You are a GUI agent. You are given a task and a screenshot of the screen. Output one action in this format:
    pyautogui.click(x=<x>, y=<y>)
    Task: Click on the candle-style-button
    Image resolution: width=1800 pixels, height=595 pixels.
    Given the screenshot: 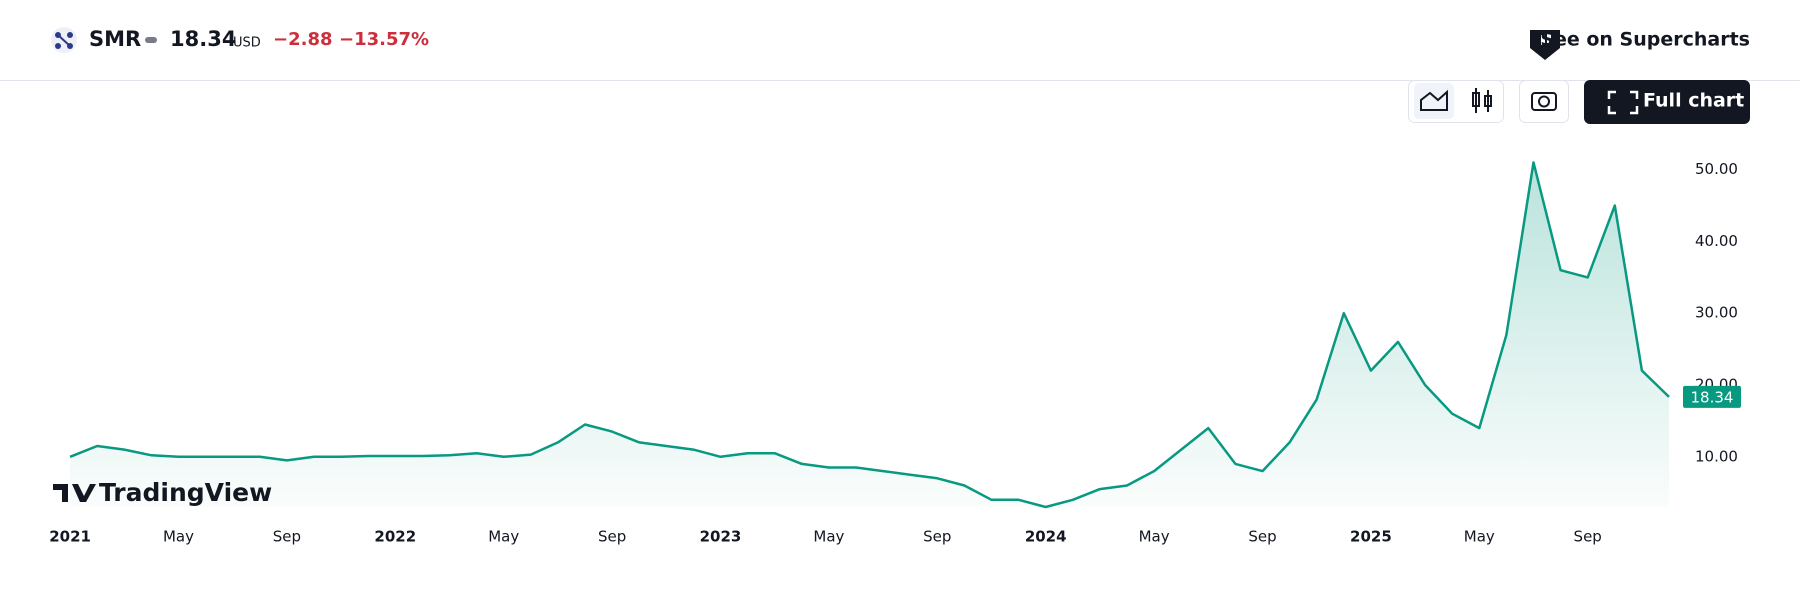 What is the action you would take?
    pyautogui.click(x=1482, y=100)
    